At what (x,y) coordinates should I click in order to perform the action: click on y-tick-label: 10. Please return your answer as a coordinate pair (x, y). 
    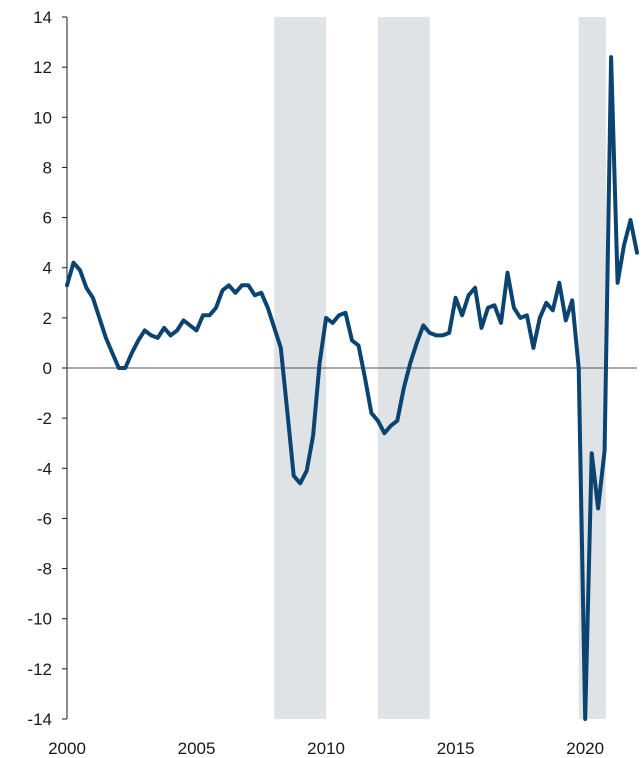
    Looking at the image, I should click on (42, 117).